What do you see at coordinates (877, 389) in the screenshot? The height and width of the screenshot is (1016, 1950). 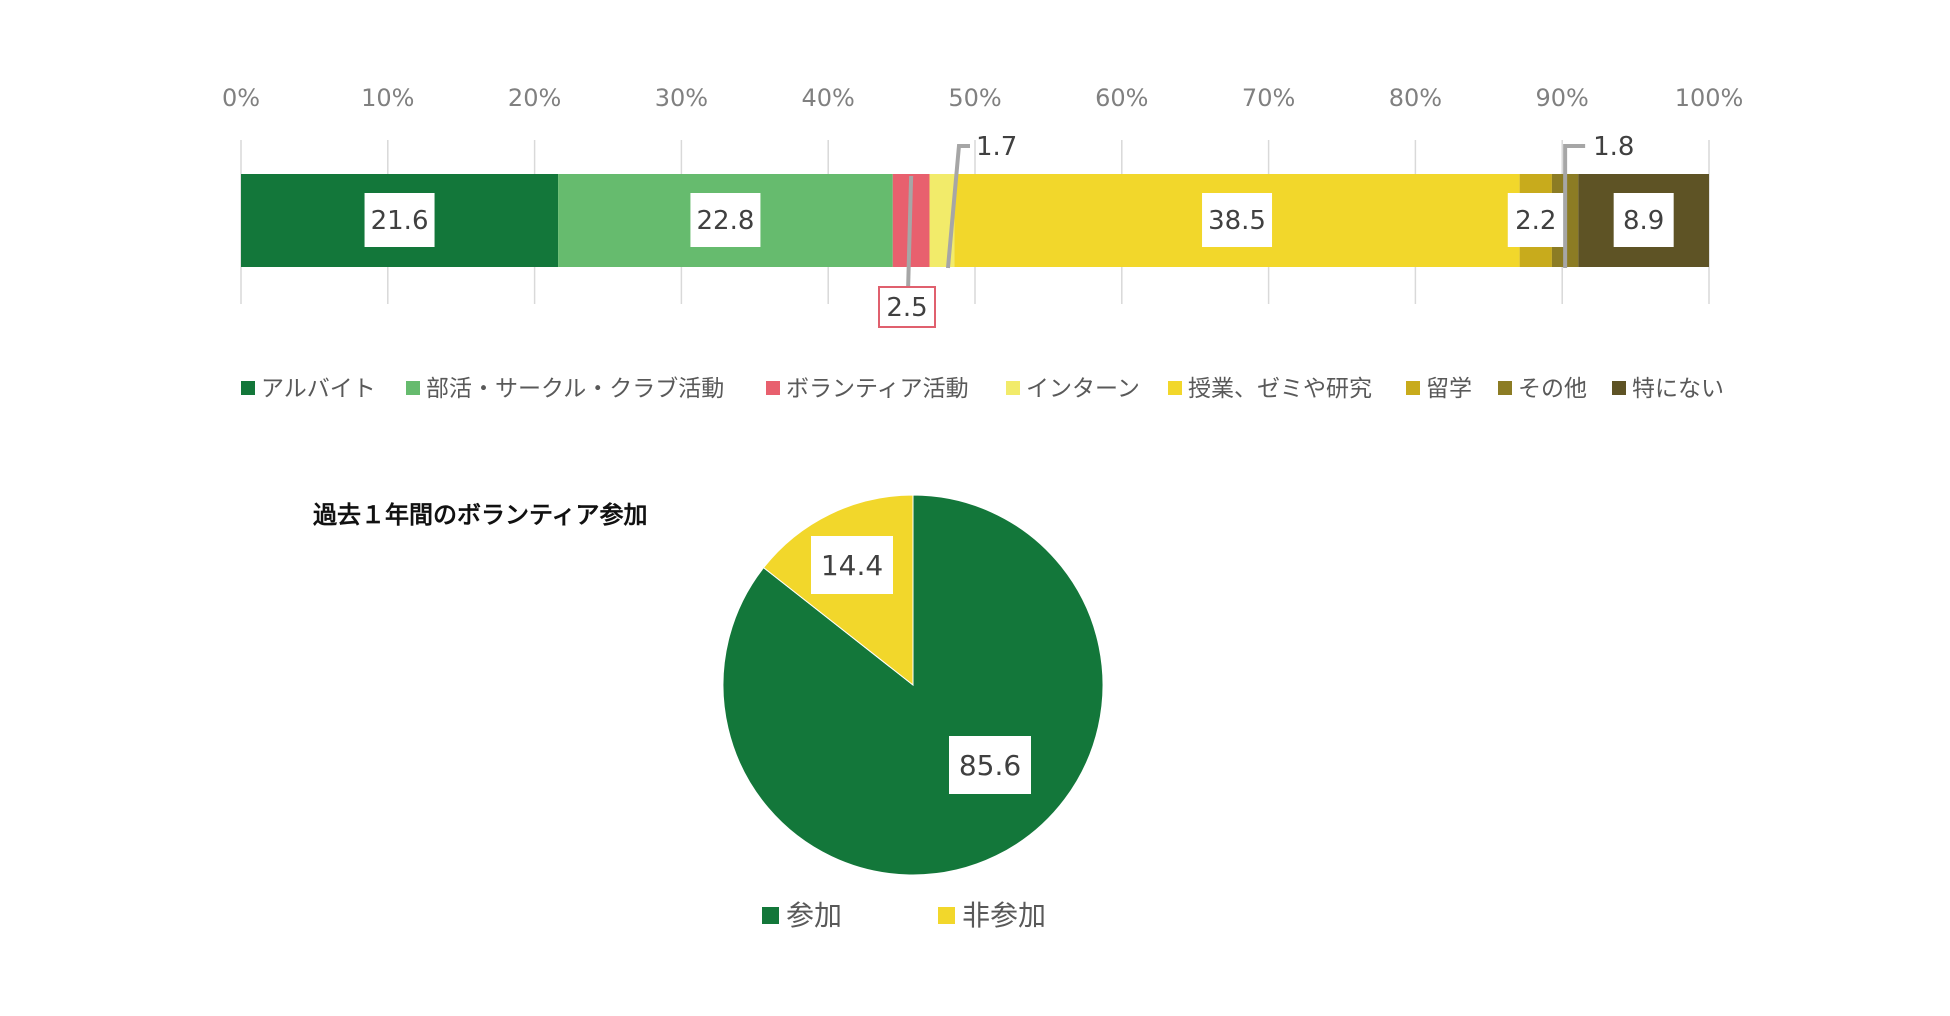 I see `legend-label: ボランティア活動` at bounding box center [877, 389].